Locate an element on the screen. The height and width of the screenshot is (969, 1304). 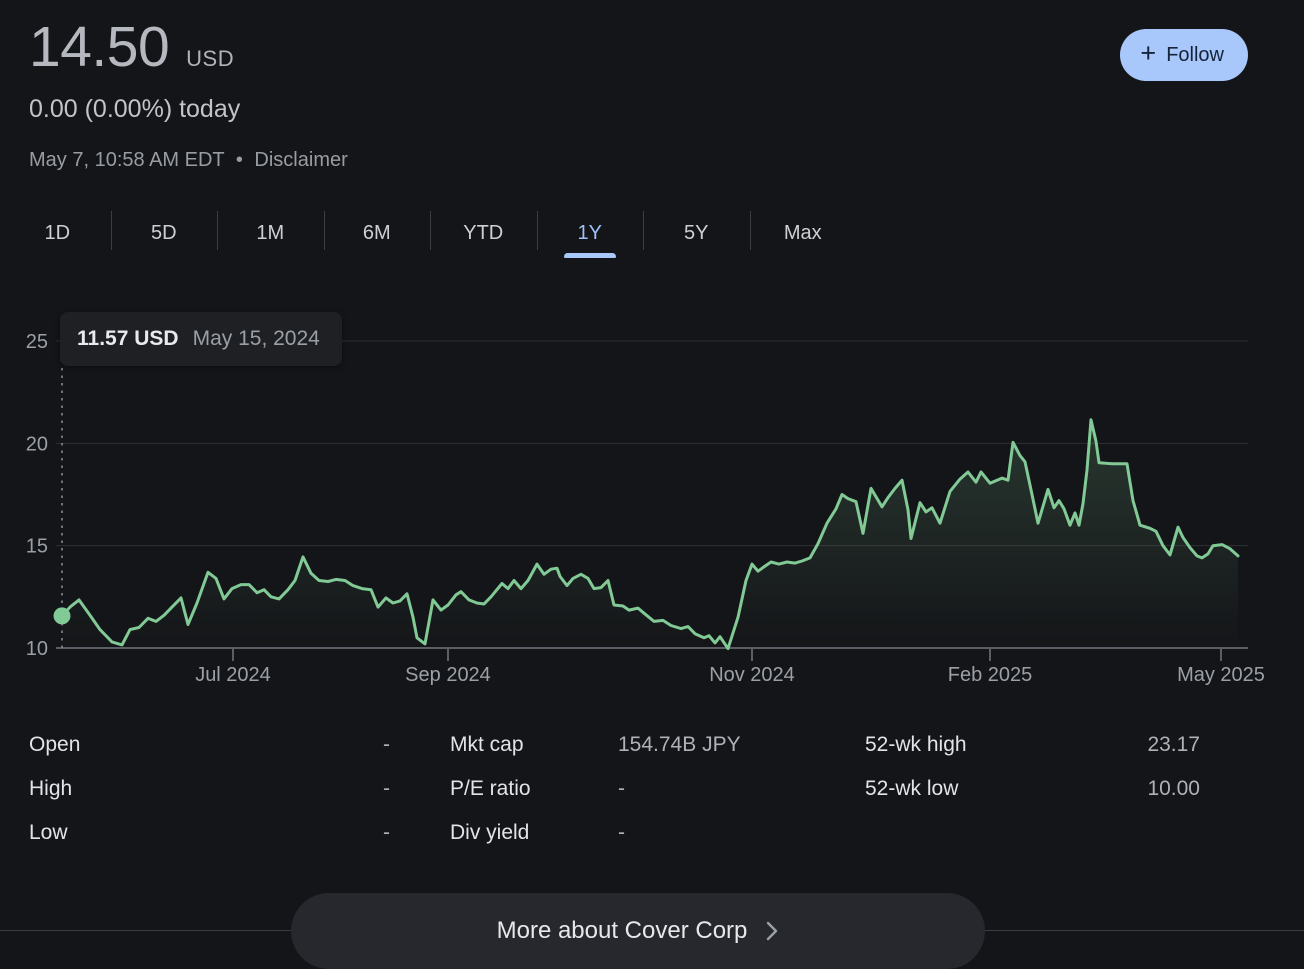
price-change-today: 0.00 (0.00%) today is located at coordinates (135, 109).